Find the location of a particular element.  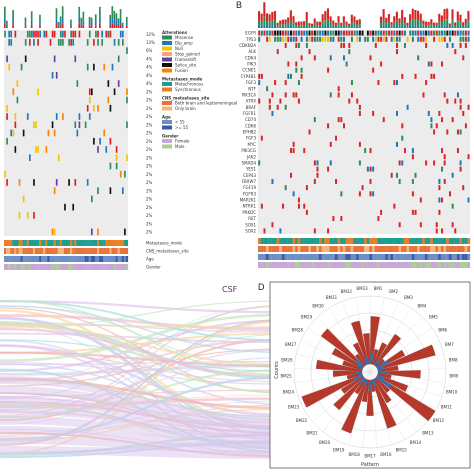

b-gene-label: CDK4 is located at coordinates (250, 57).